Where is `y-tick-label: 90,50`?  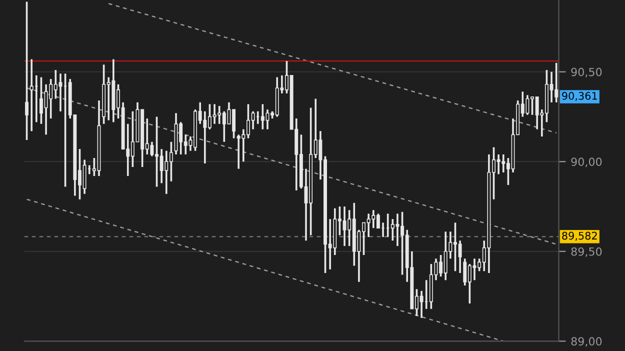 y-tick-label: 90,50 is located at coordinates (586, 73).